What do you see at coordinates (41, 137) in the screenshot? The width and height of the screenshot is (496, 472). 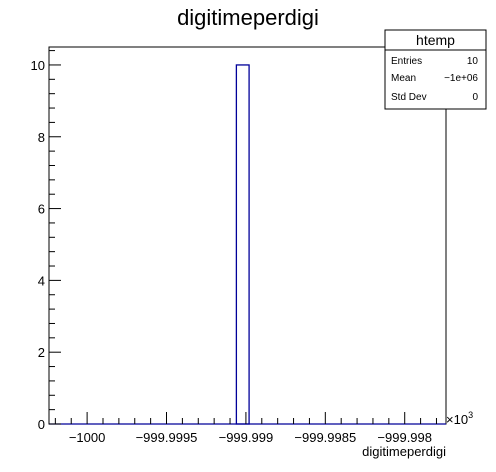 I see `y-tick-label: 8` at bounding box center [41, 137].